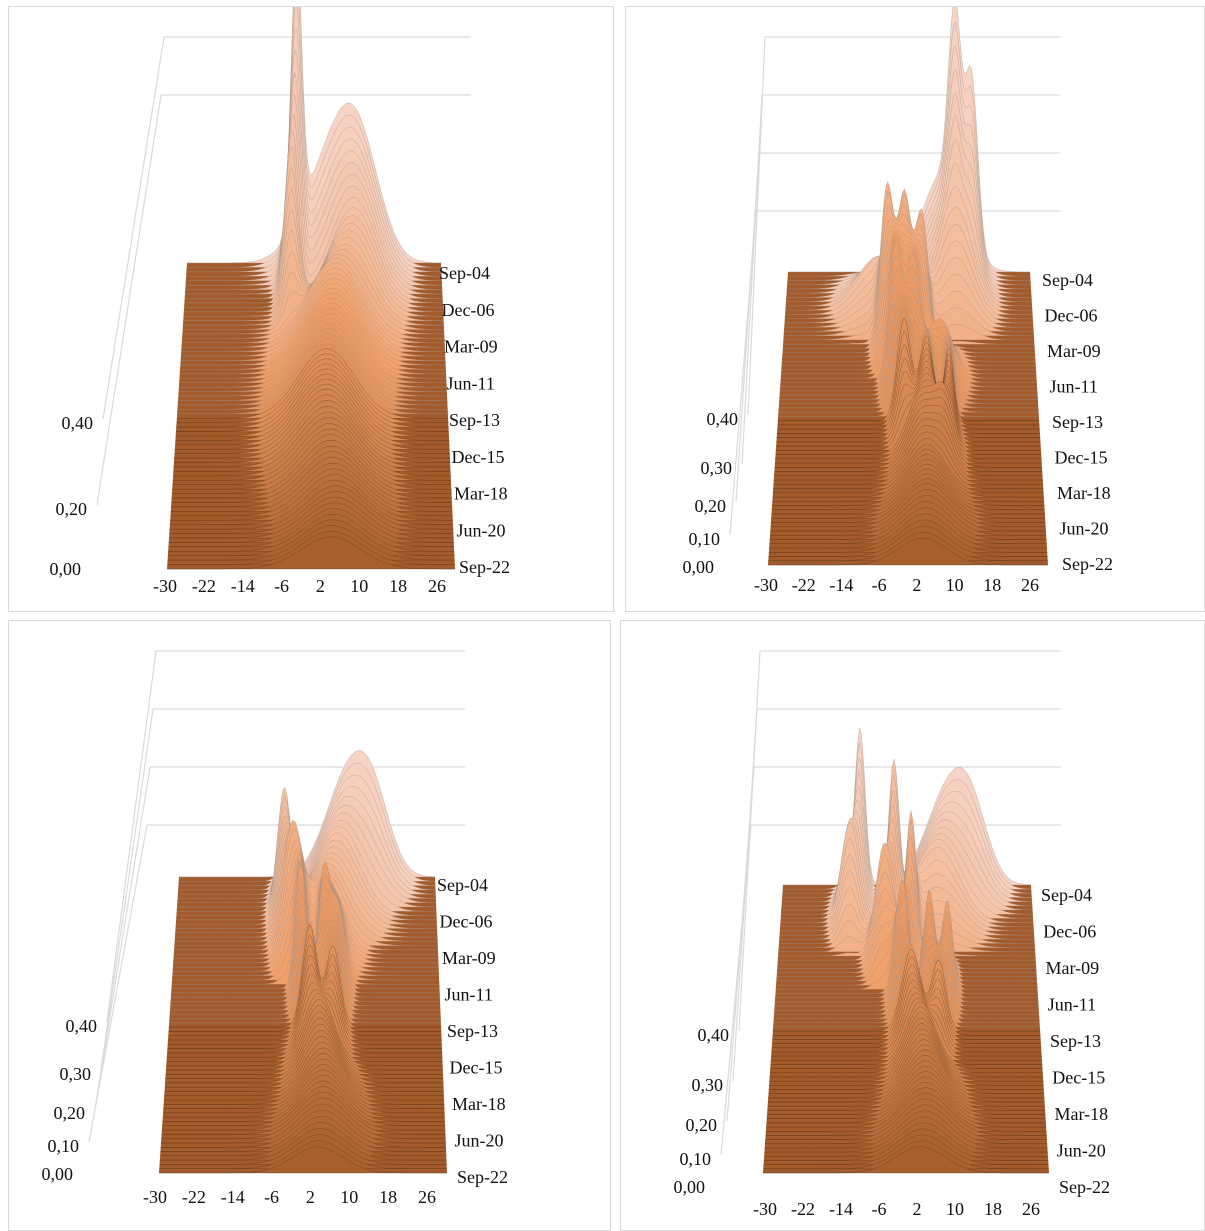 This screenshot has height=1231, width=1205. I want to click on grid-walls, so click(890, 903).